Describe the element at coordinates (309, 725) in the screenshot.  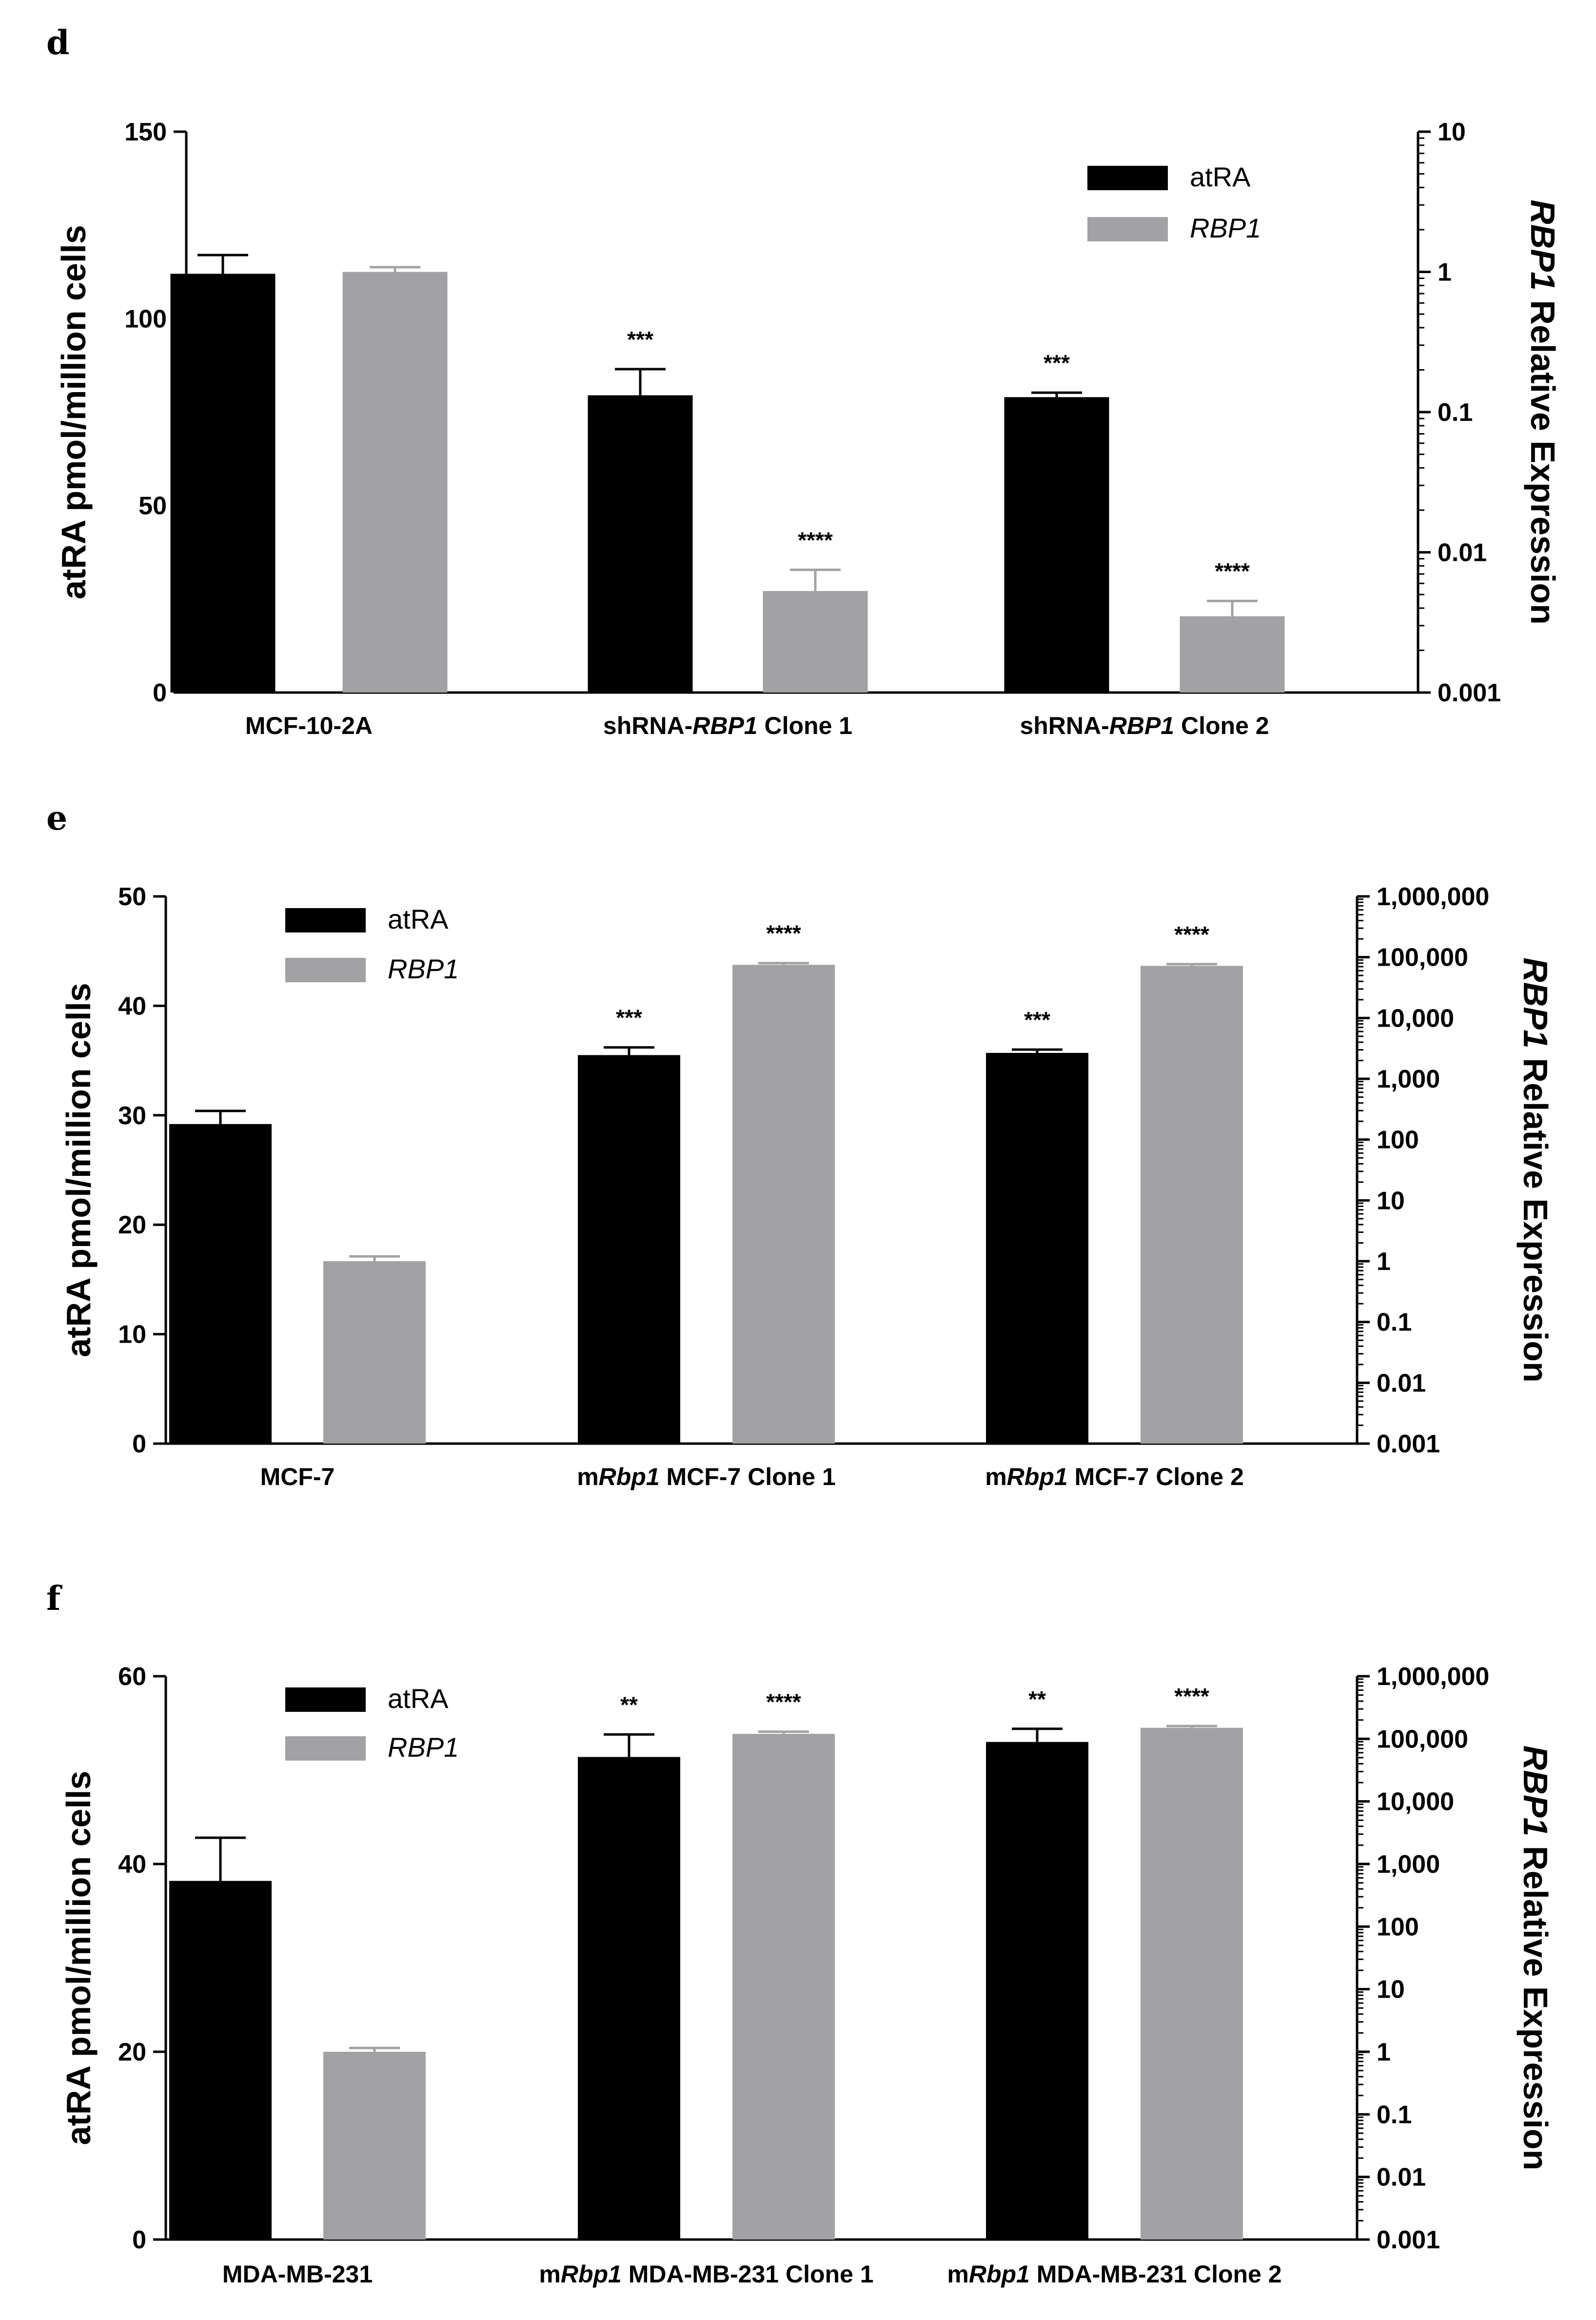
I see `x-category-label: MCF-10-2A` at that location.